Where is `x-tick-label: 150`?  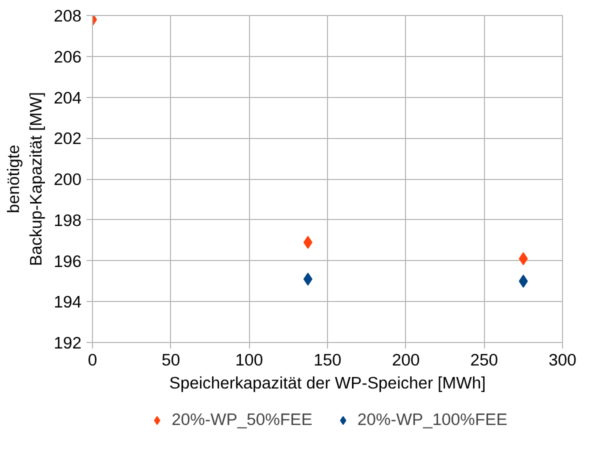 x-tick-label: 150 is located at coordinates (328, 360).